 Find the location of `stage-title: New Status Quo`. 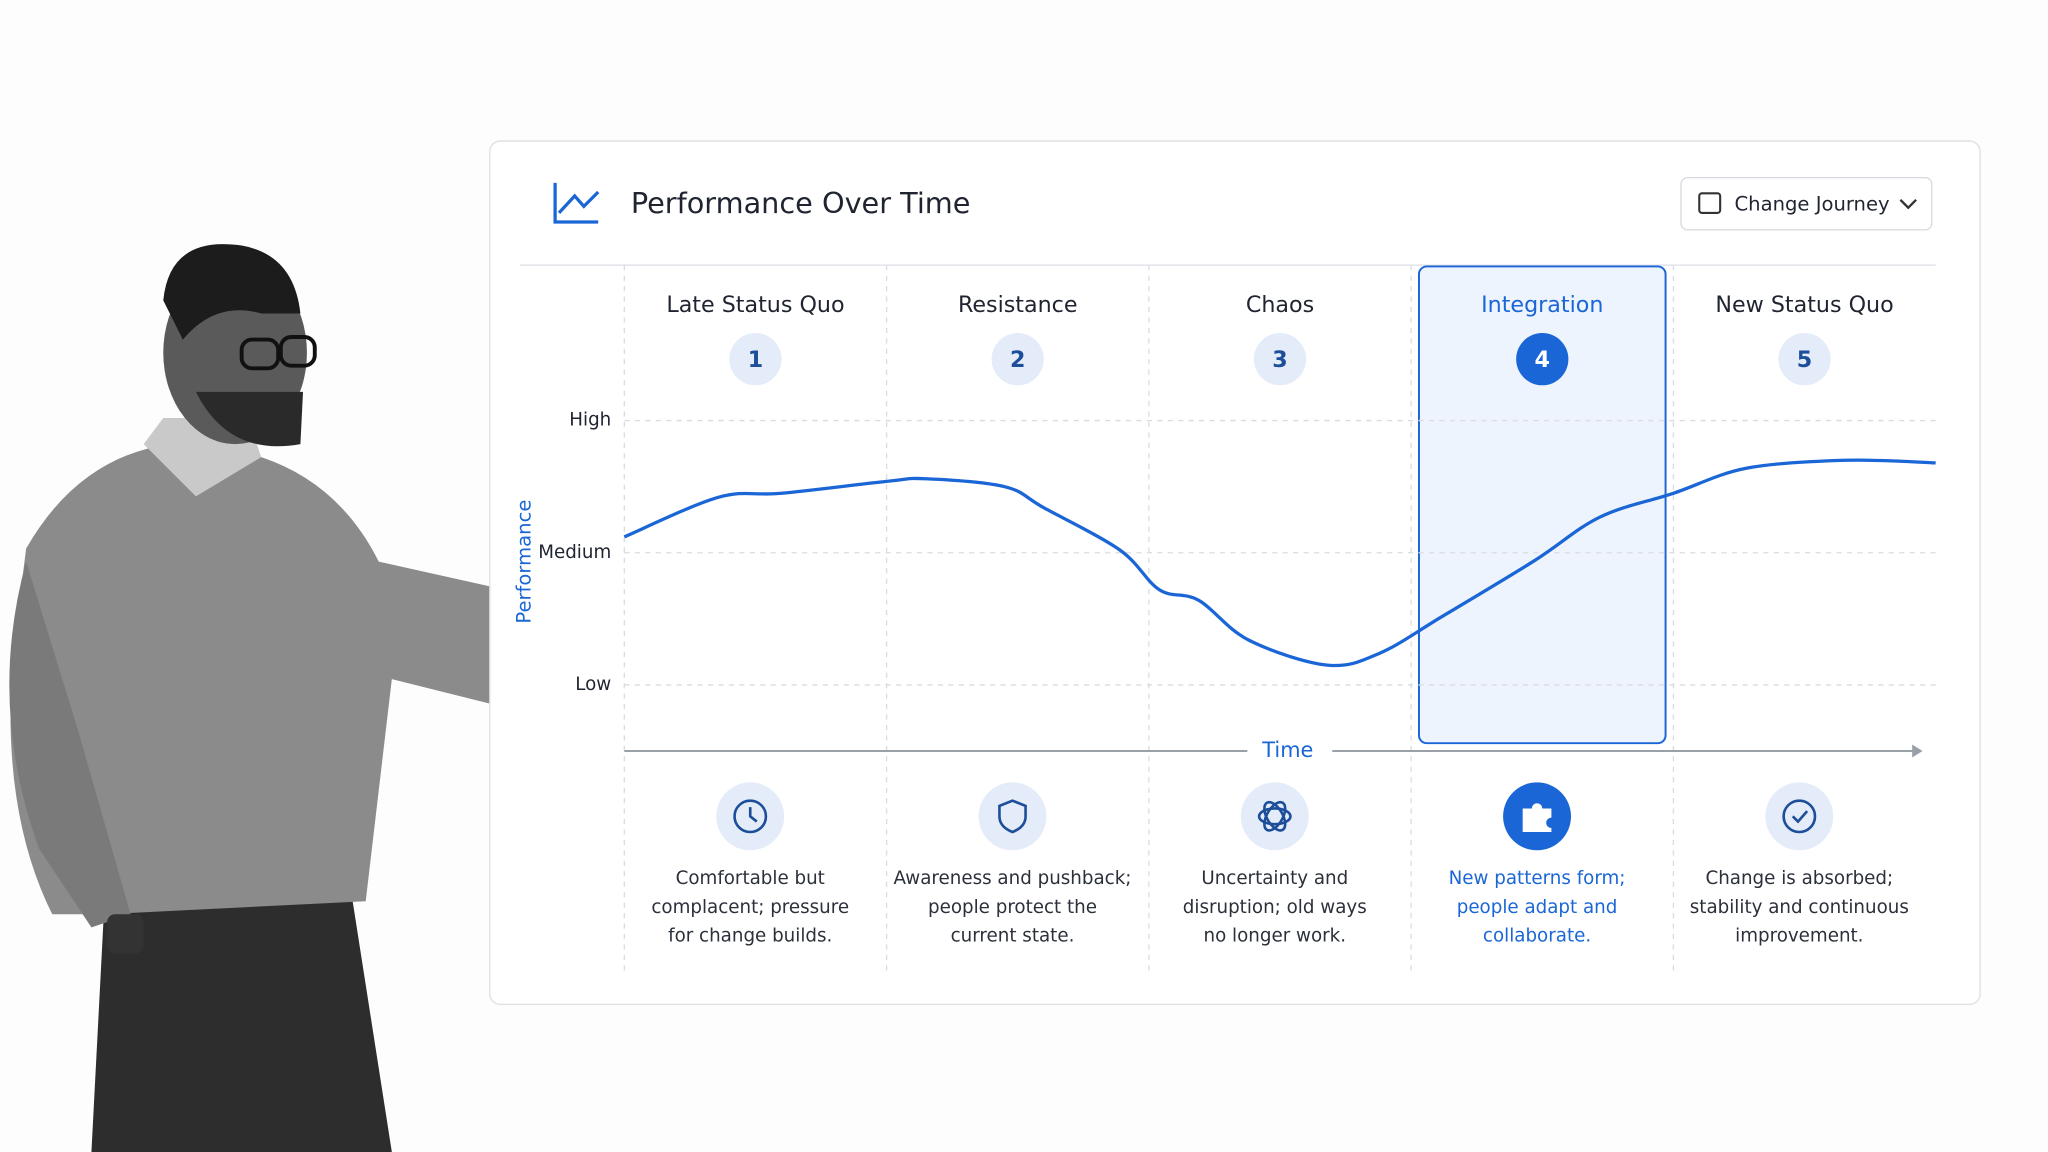

stage-title: New Status Quo is located at coordinates (1804, 305).